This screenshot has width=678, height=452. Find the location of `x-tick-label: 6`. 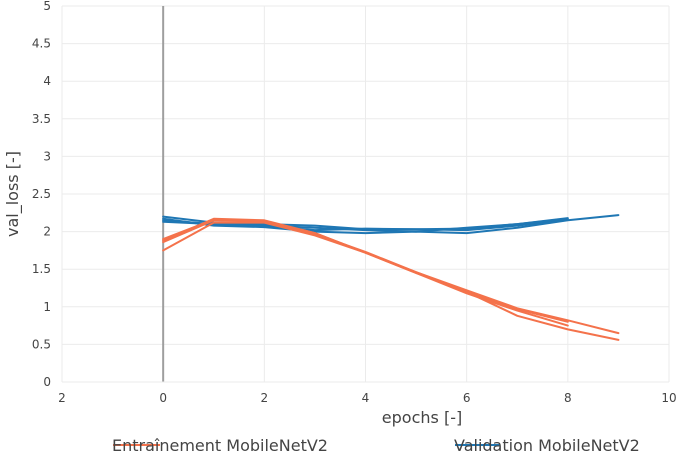

x-tick-label: 6 is located at coordinates (467, 398).